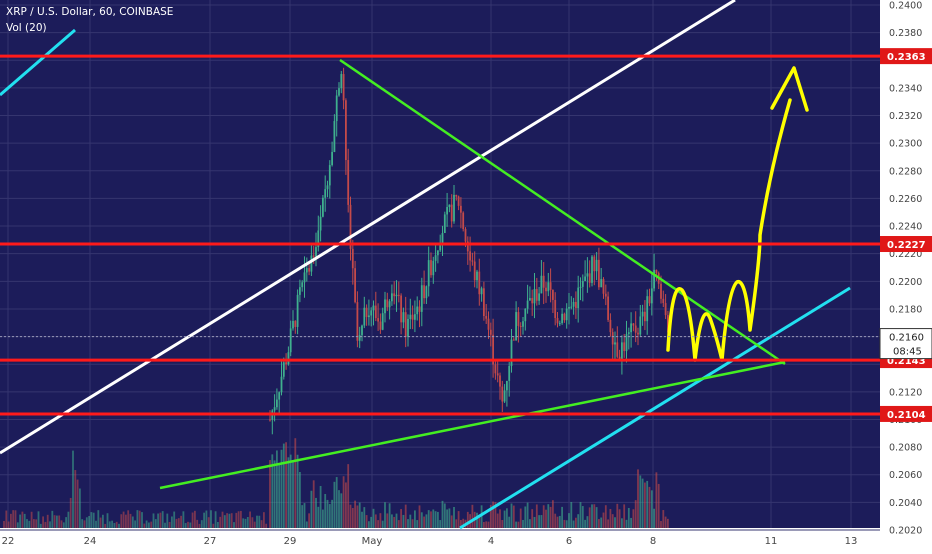 The height and width of the screenshot is (554, 932). I want to click on current-price-label: 0.2160, so click(906, 338).